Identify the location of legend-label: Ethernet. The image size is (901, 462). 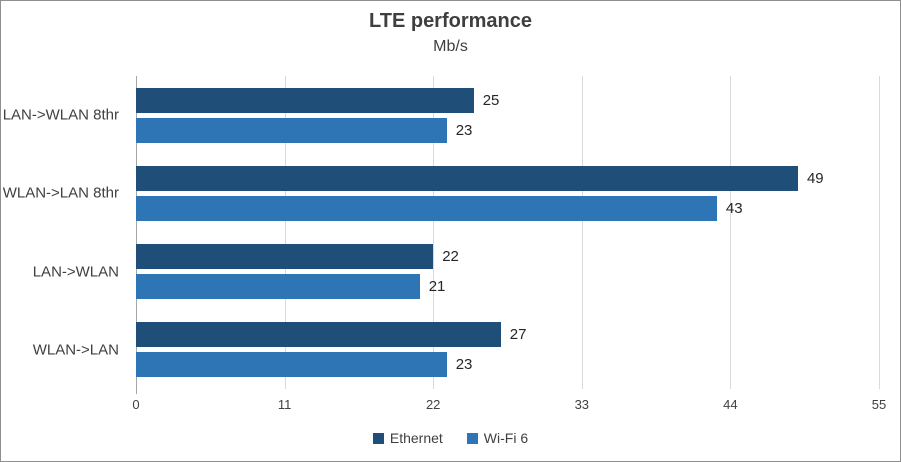
(416, 438).